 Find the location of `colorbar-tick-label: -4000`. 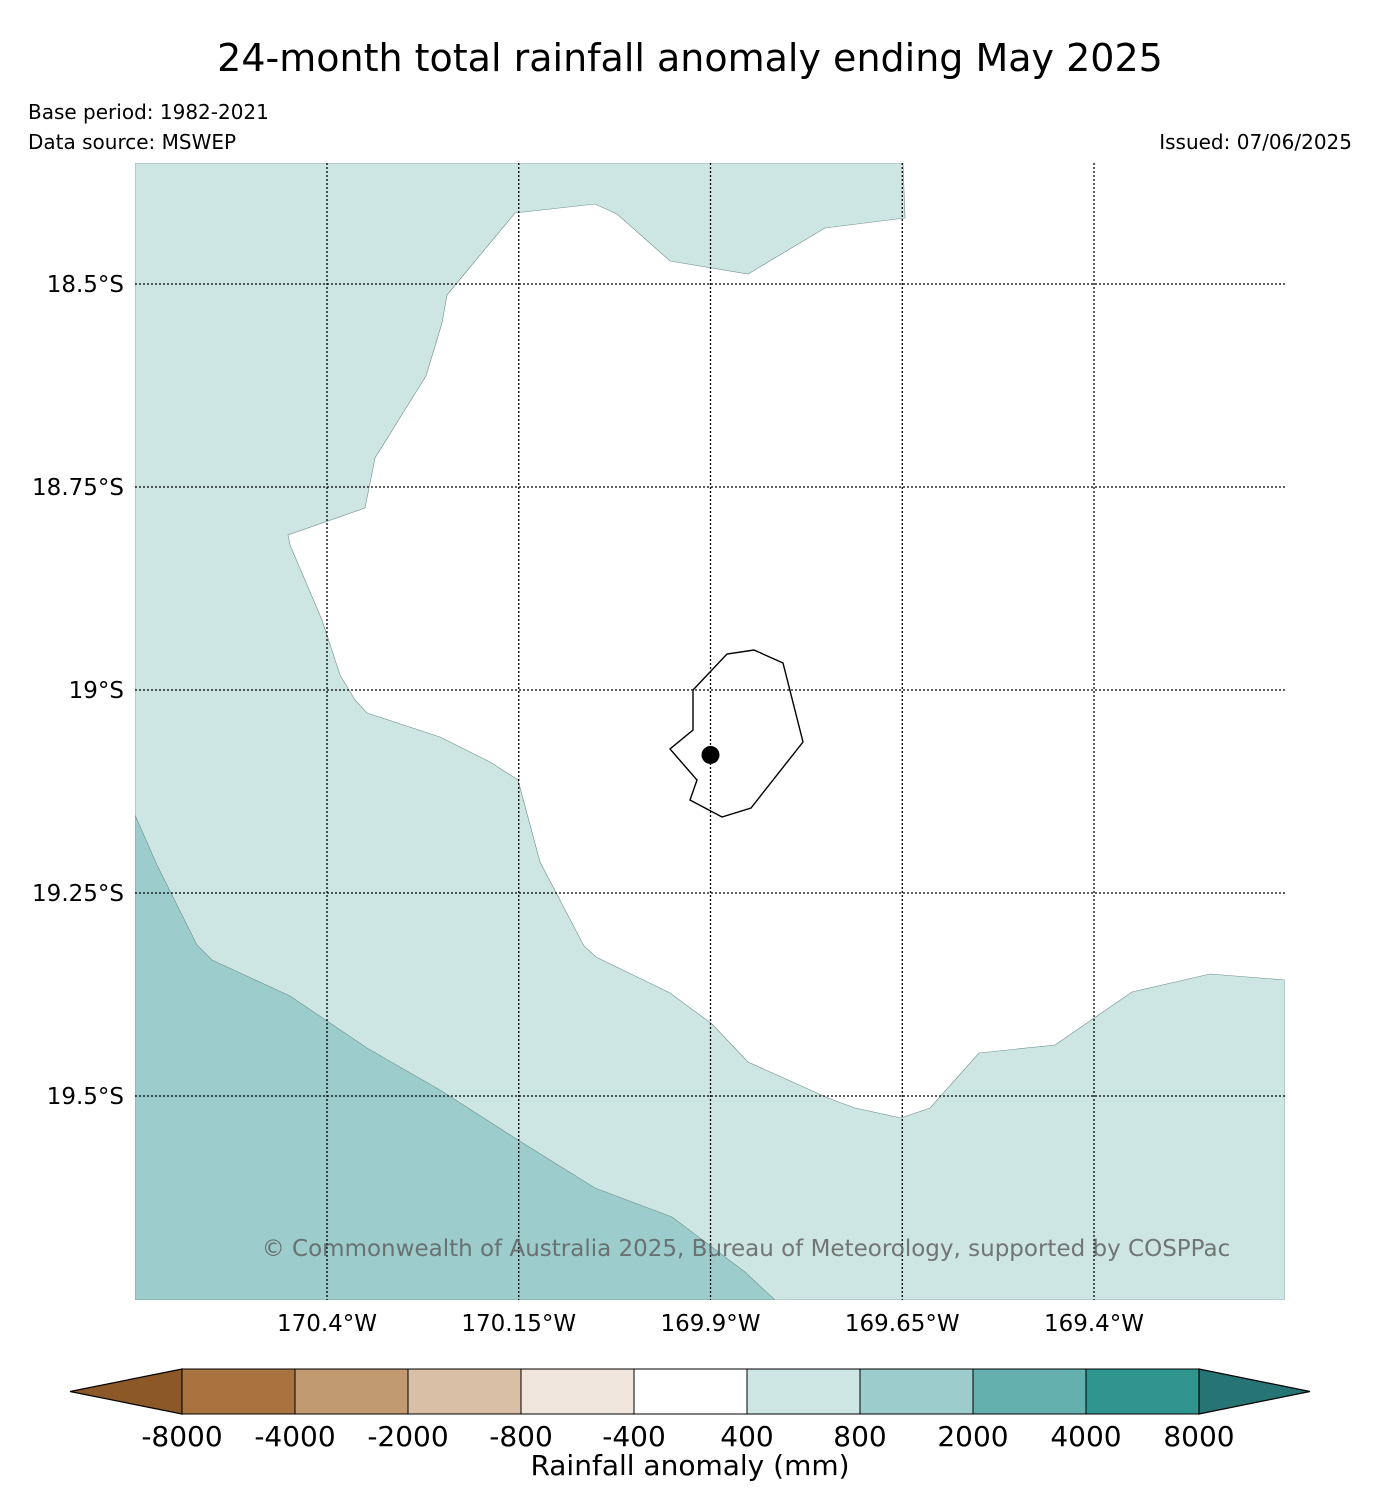

colorbar-tick-label: -4000 is located at coordinates (294, 1436).